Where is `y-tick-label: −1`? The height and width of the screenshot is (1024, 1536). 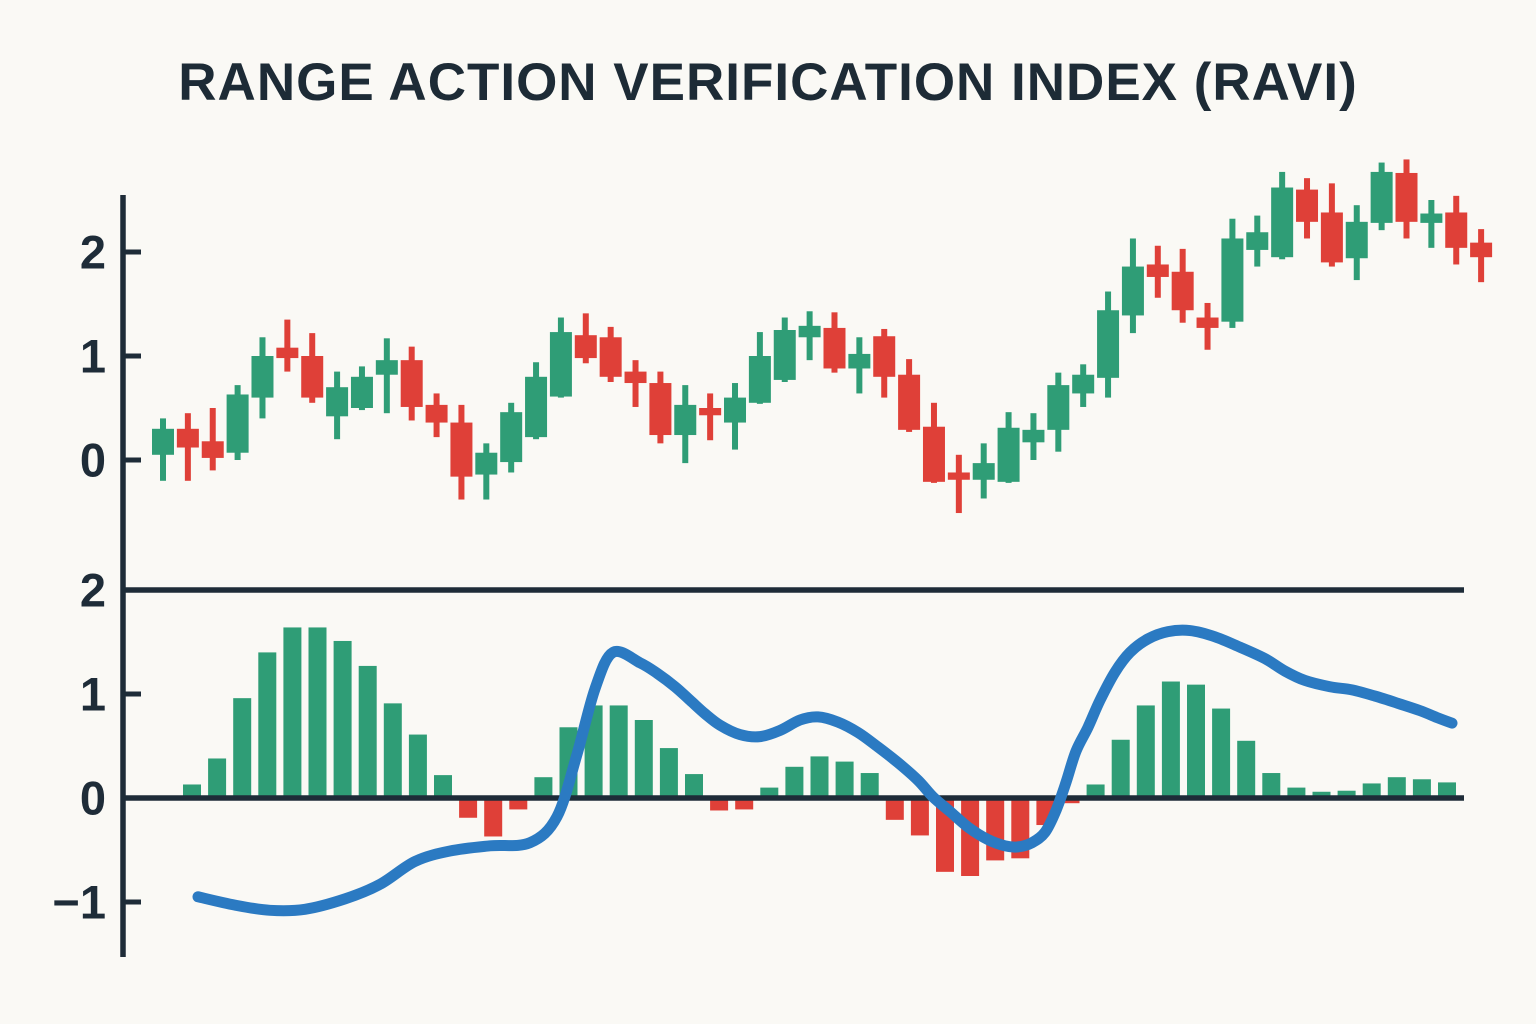 y-tick-label: −1 is located at coordinates (79, 902).